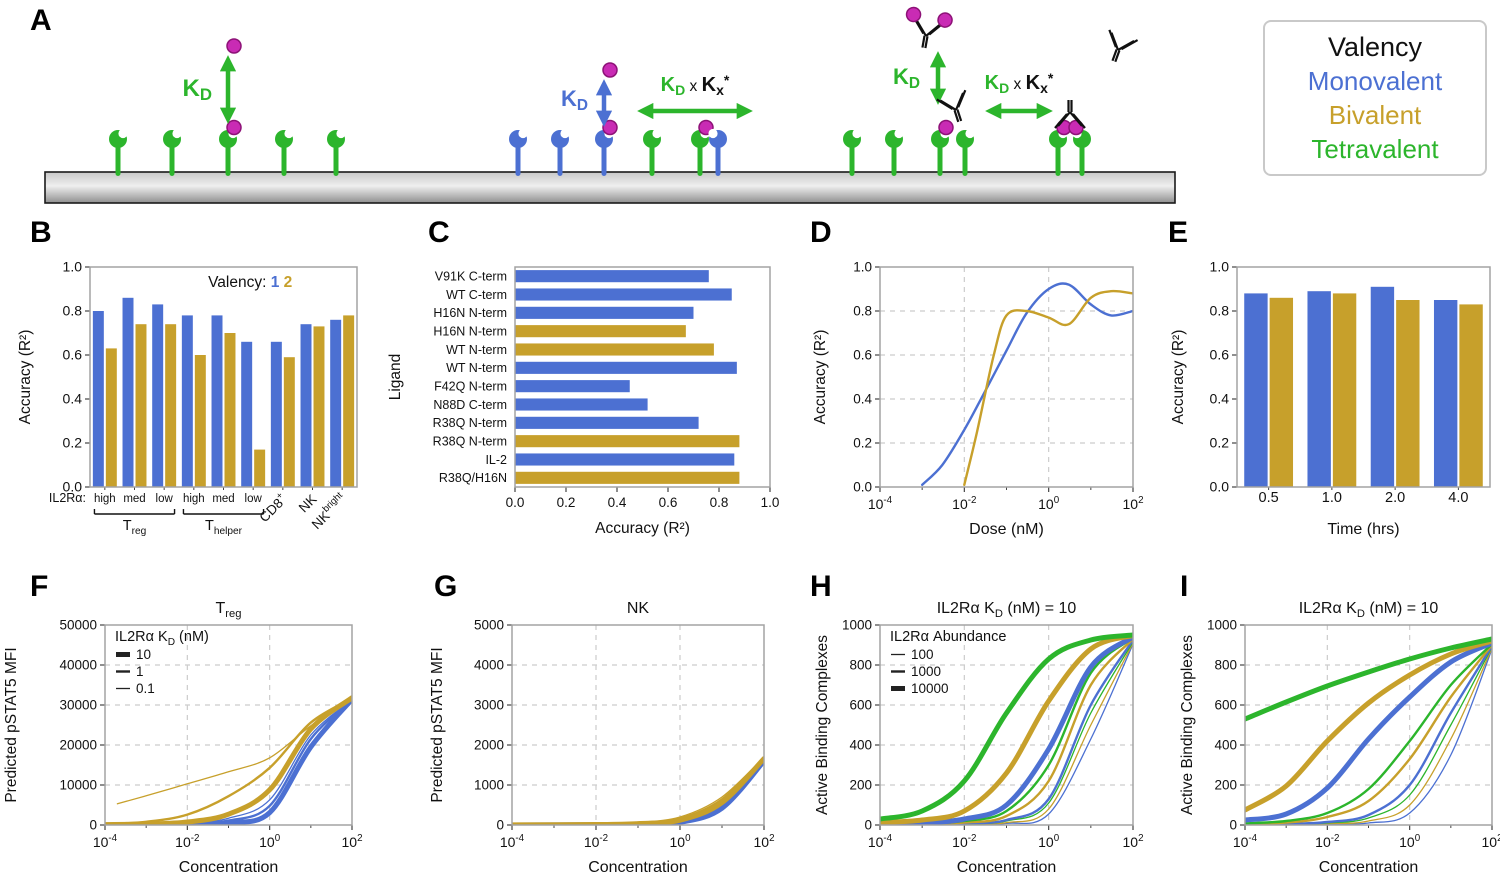 The image size is (1500, 894). I want to click on row-label: H16N N-term, so click(470, 331).